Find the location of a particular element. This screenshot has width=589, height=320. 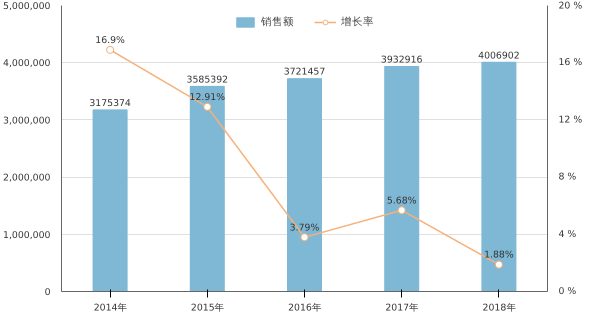

x-tick-label: 2017年 is located at coordinates (401, 308).